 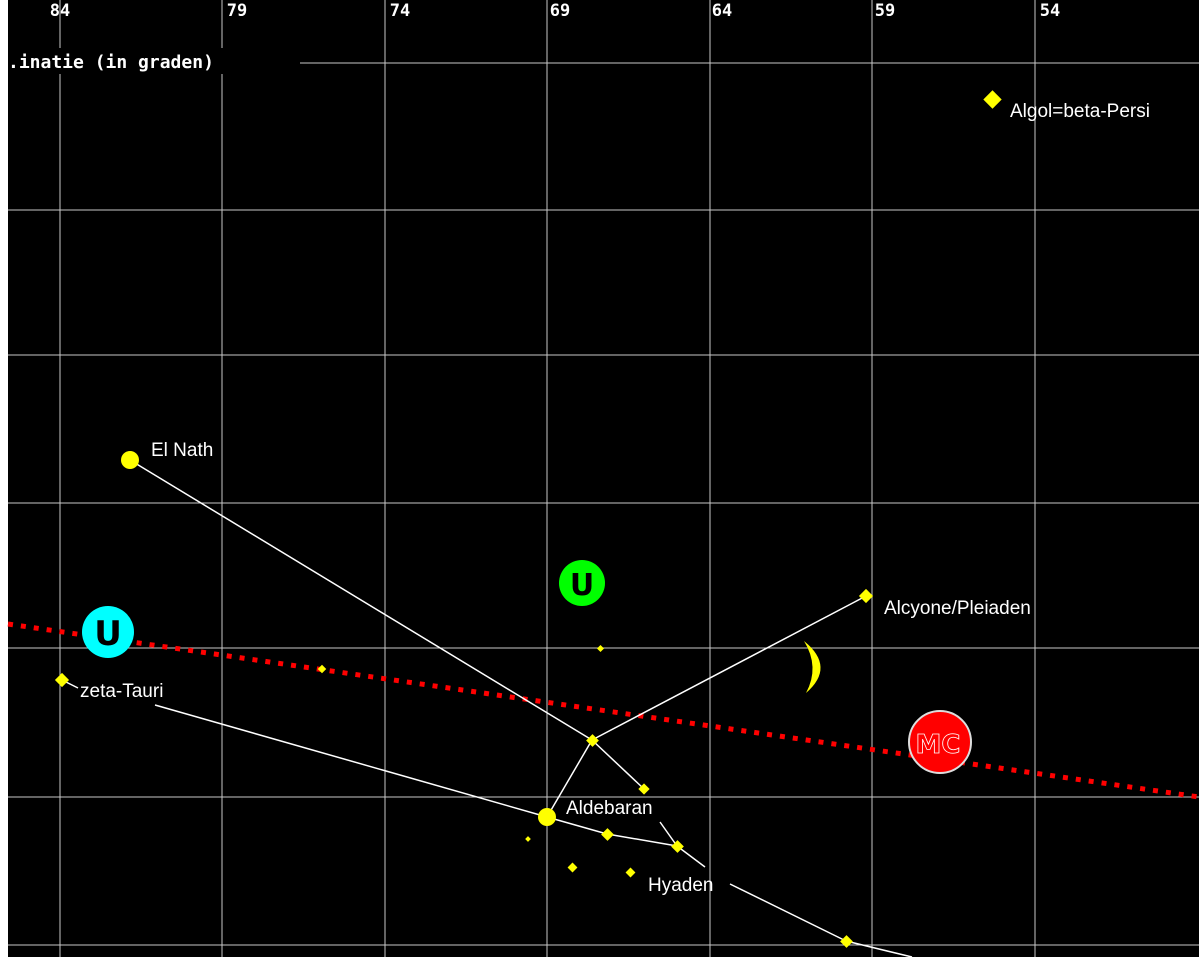 I want to click on star-aldebaran, so click(x=547, y=817).